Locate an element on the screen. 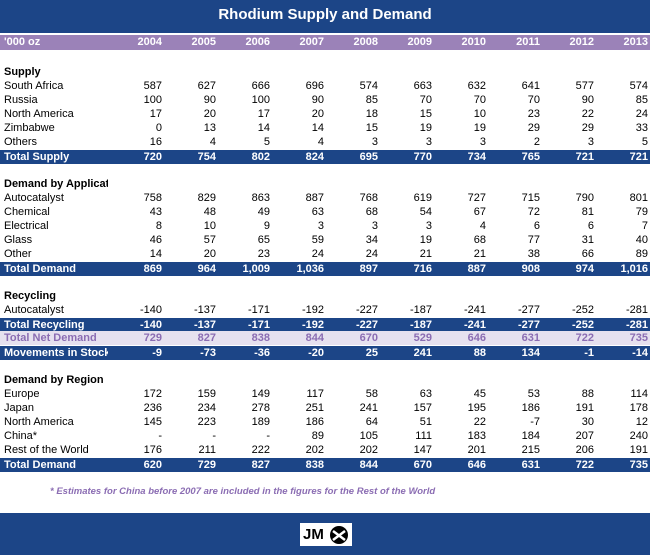 The height and width of the screenshot is (555, 650). cell-value: 157 is located at coordinates (422, 408).